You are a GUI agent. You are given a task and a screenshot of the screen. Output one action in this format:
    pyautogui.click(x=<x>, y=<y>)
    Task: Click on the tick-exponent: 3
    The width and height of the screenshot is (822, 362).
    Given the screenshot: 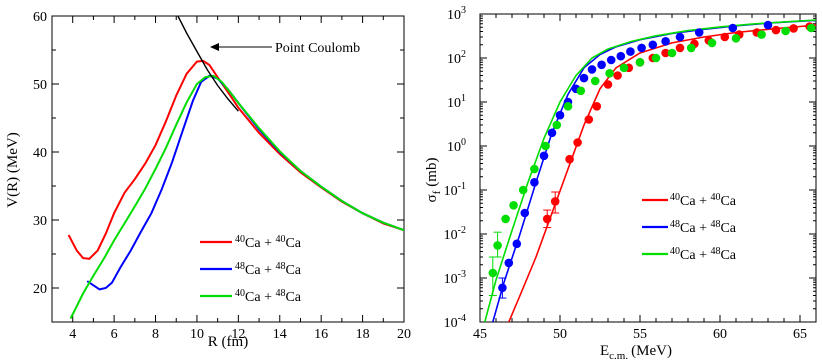 What is the action you would take?
    pyautogui.click(x=463, y=10)
    